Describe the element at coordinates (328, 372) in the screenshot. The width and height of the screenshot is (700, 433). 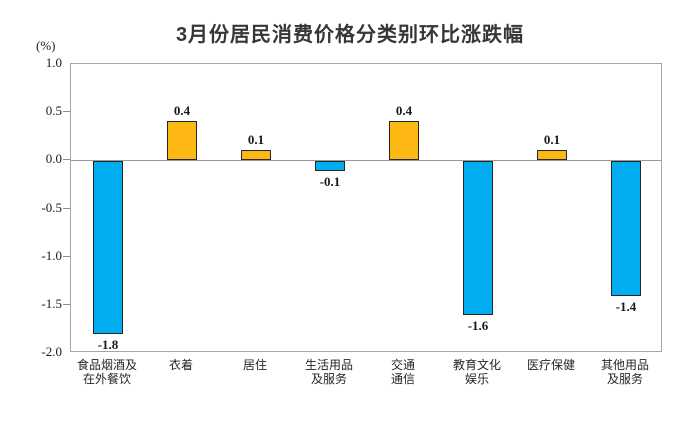
I see `x-axis-category-label: 生活用品 及服务` at that location.